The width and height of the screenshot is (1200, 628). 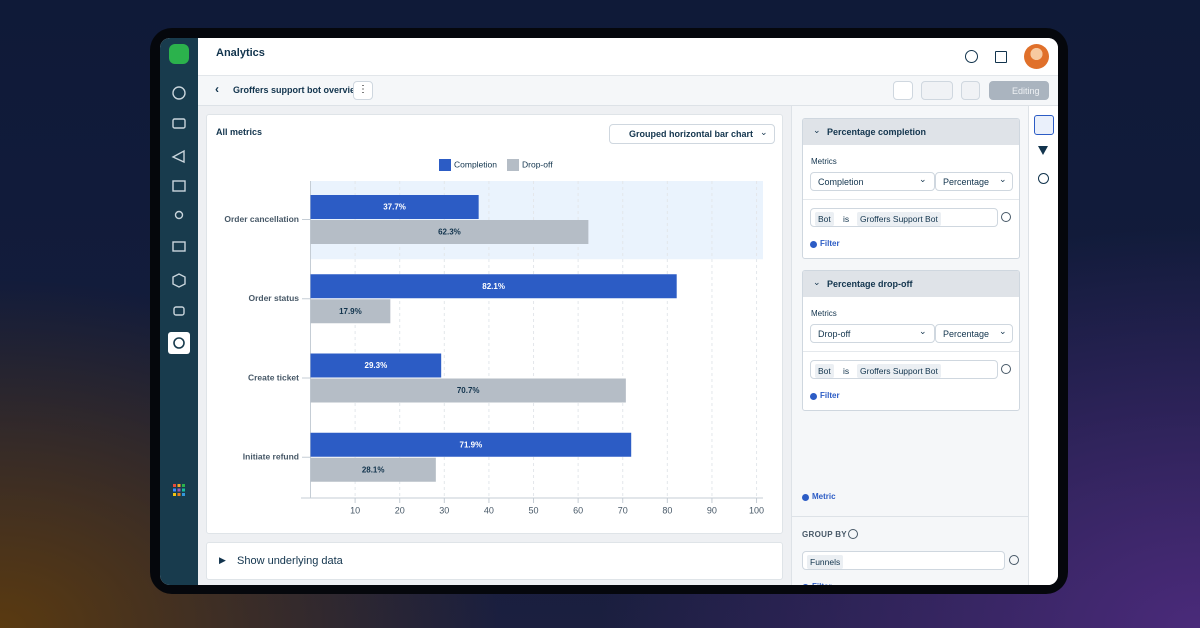 What do you see at coordinates (903, 560) in the screenshot?
I see `group-by-input: Funnels` at bounding box center [903, 560].